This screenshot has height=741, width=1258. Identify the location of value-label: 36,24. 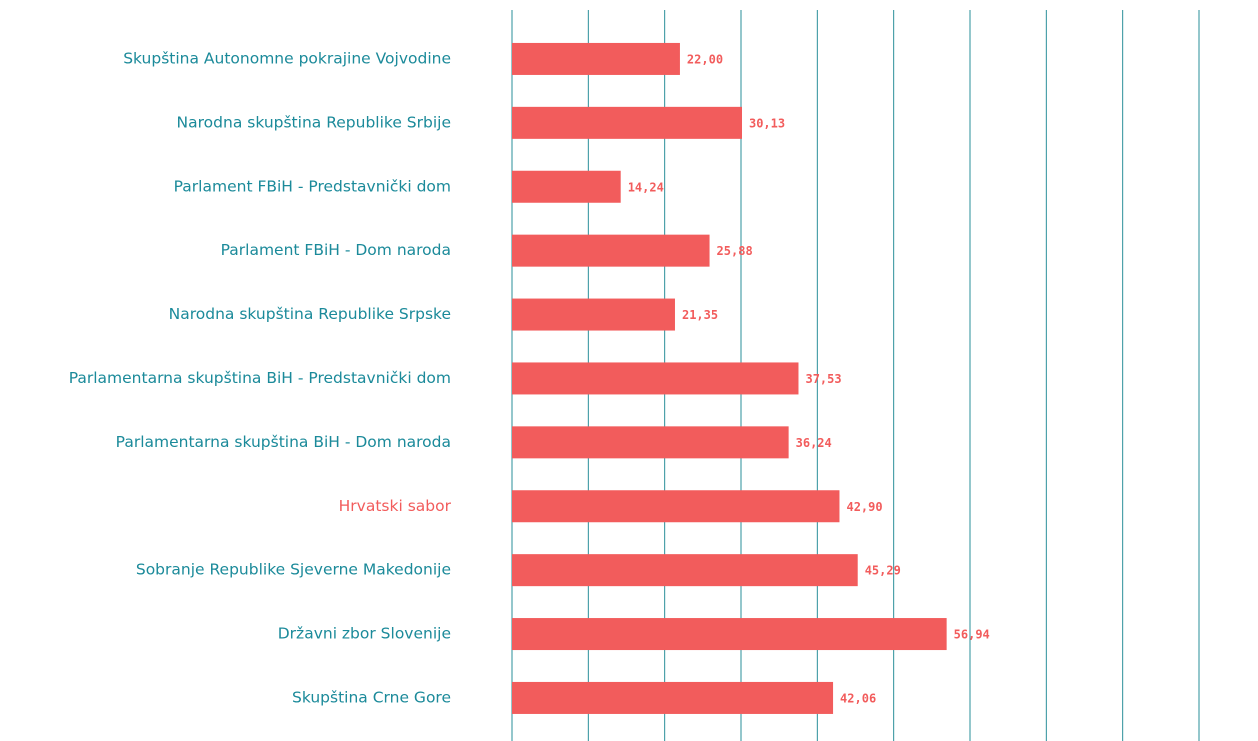
(814, 443).